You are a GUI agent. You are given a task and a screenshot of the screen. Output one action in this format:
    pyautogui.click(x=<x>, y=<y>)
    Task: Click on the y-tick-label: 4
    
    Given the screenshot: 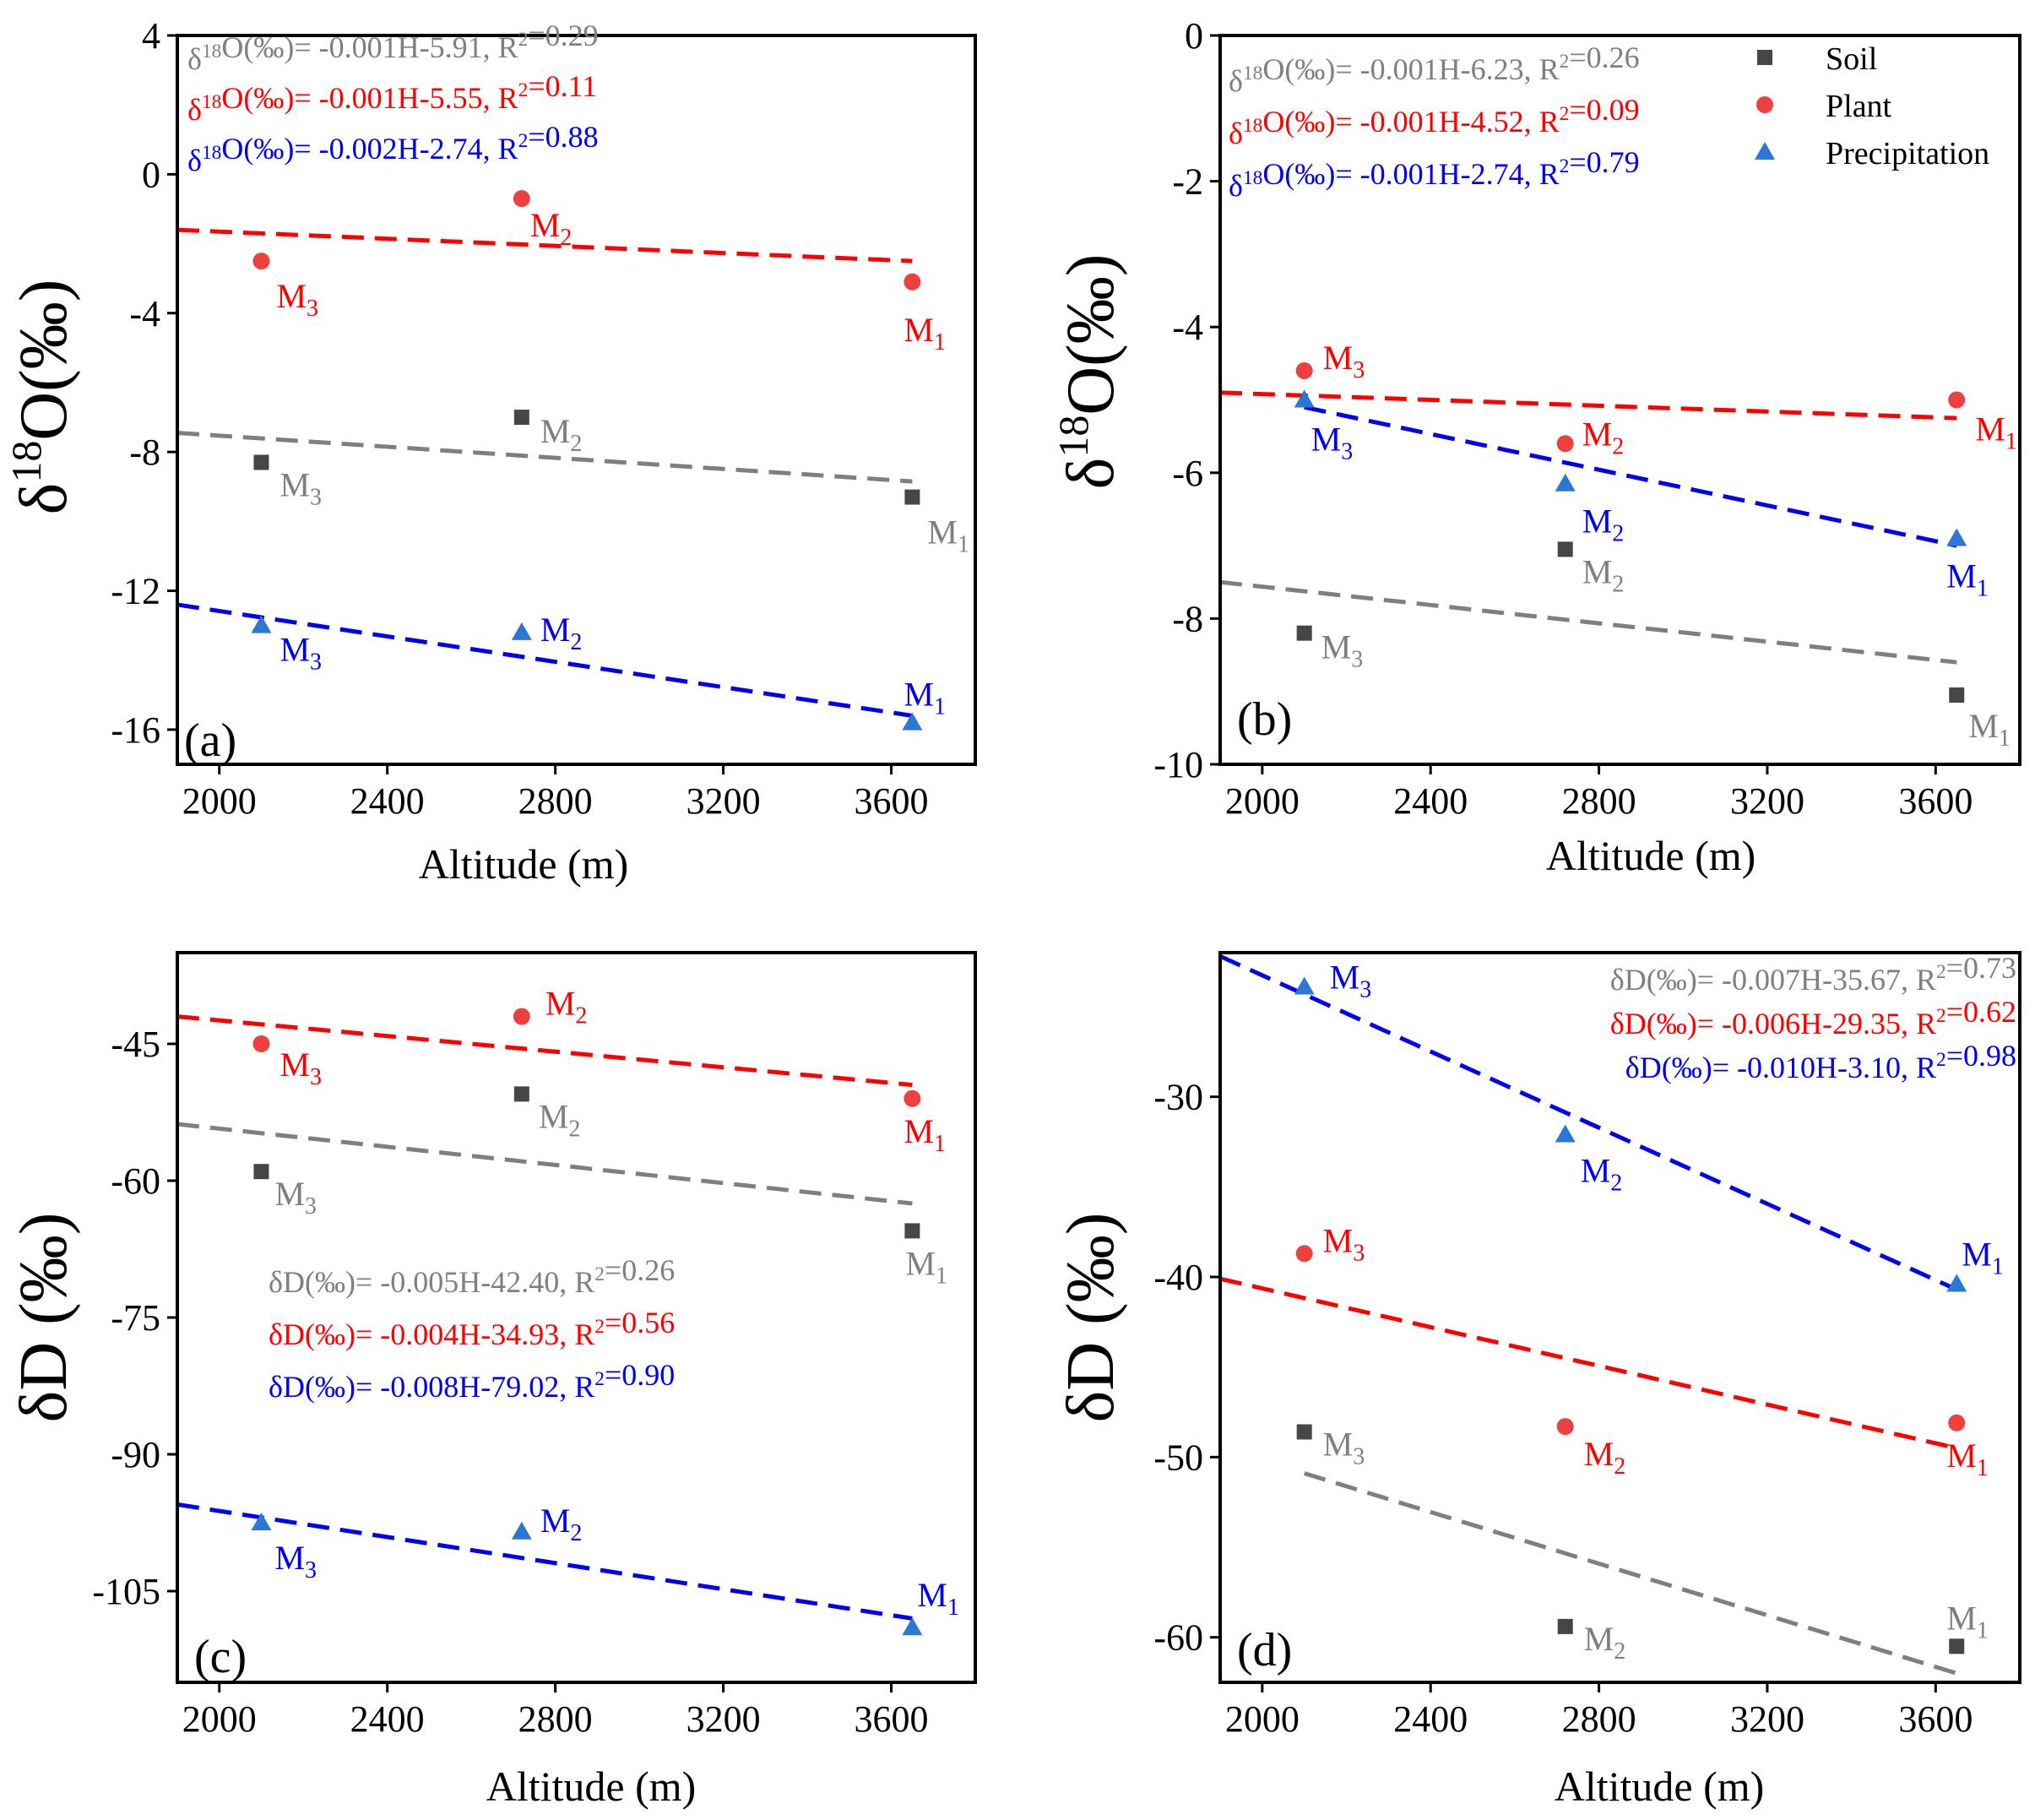 What is the action you would take?
    pyautogui.click(x=151, y=36)
    